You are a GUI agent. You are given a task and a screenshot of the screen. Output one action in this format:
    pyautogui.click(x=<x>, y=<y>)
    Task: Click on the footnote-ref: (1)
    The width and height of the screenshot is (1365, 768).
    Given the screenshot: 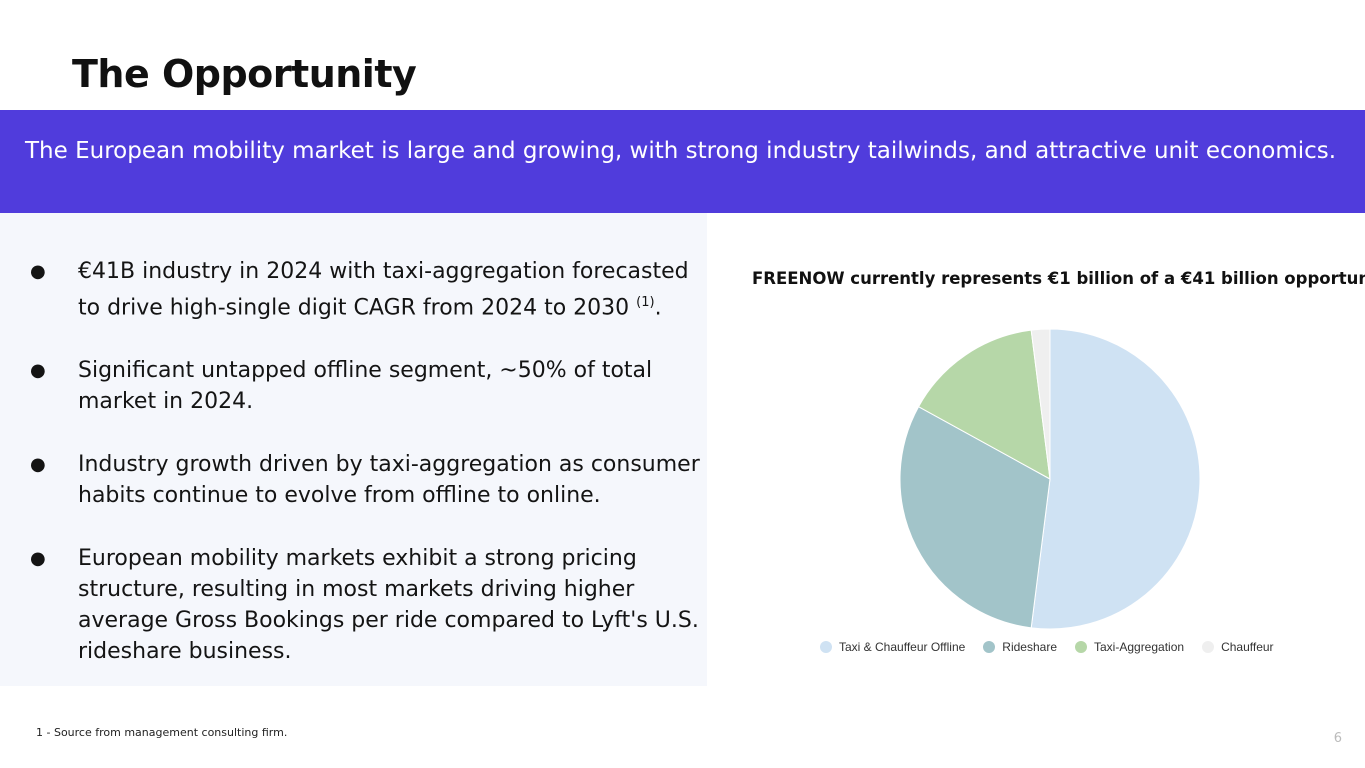 What is the action you would take?
    pyautogui.click(x=645, y=302)
    